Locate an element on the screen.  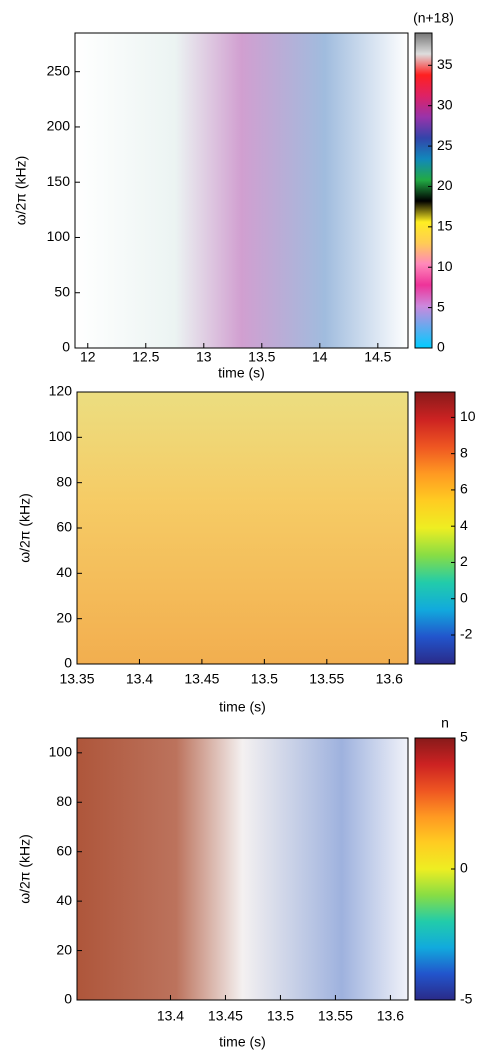
colorbar-tick-label: 6 is located at coordinates (464, 489).